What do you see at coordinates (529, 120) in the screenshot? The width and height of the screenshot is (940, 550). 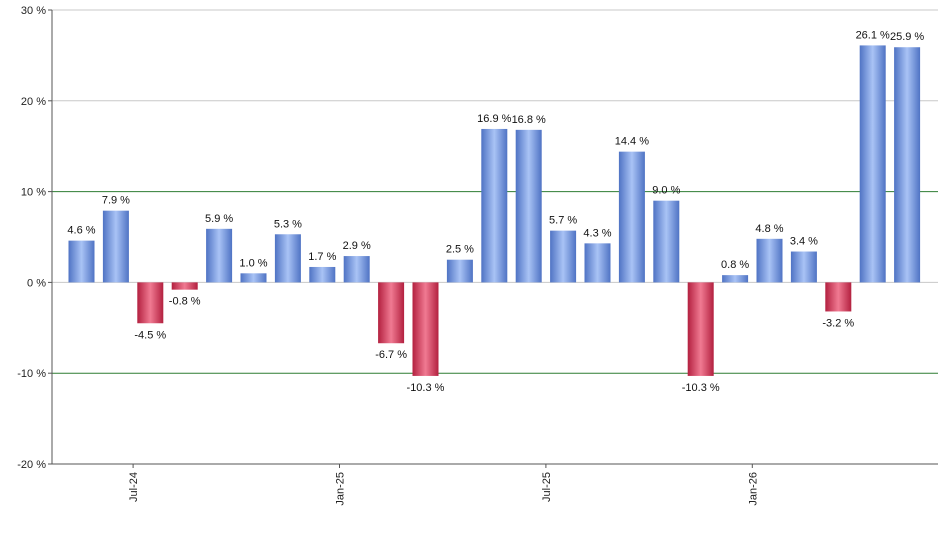 I see `data-label: 16.8 %` at bounding box center [529, 120].